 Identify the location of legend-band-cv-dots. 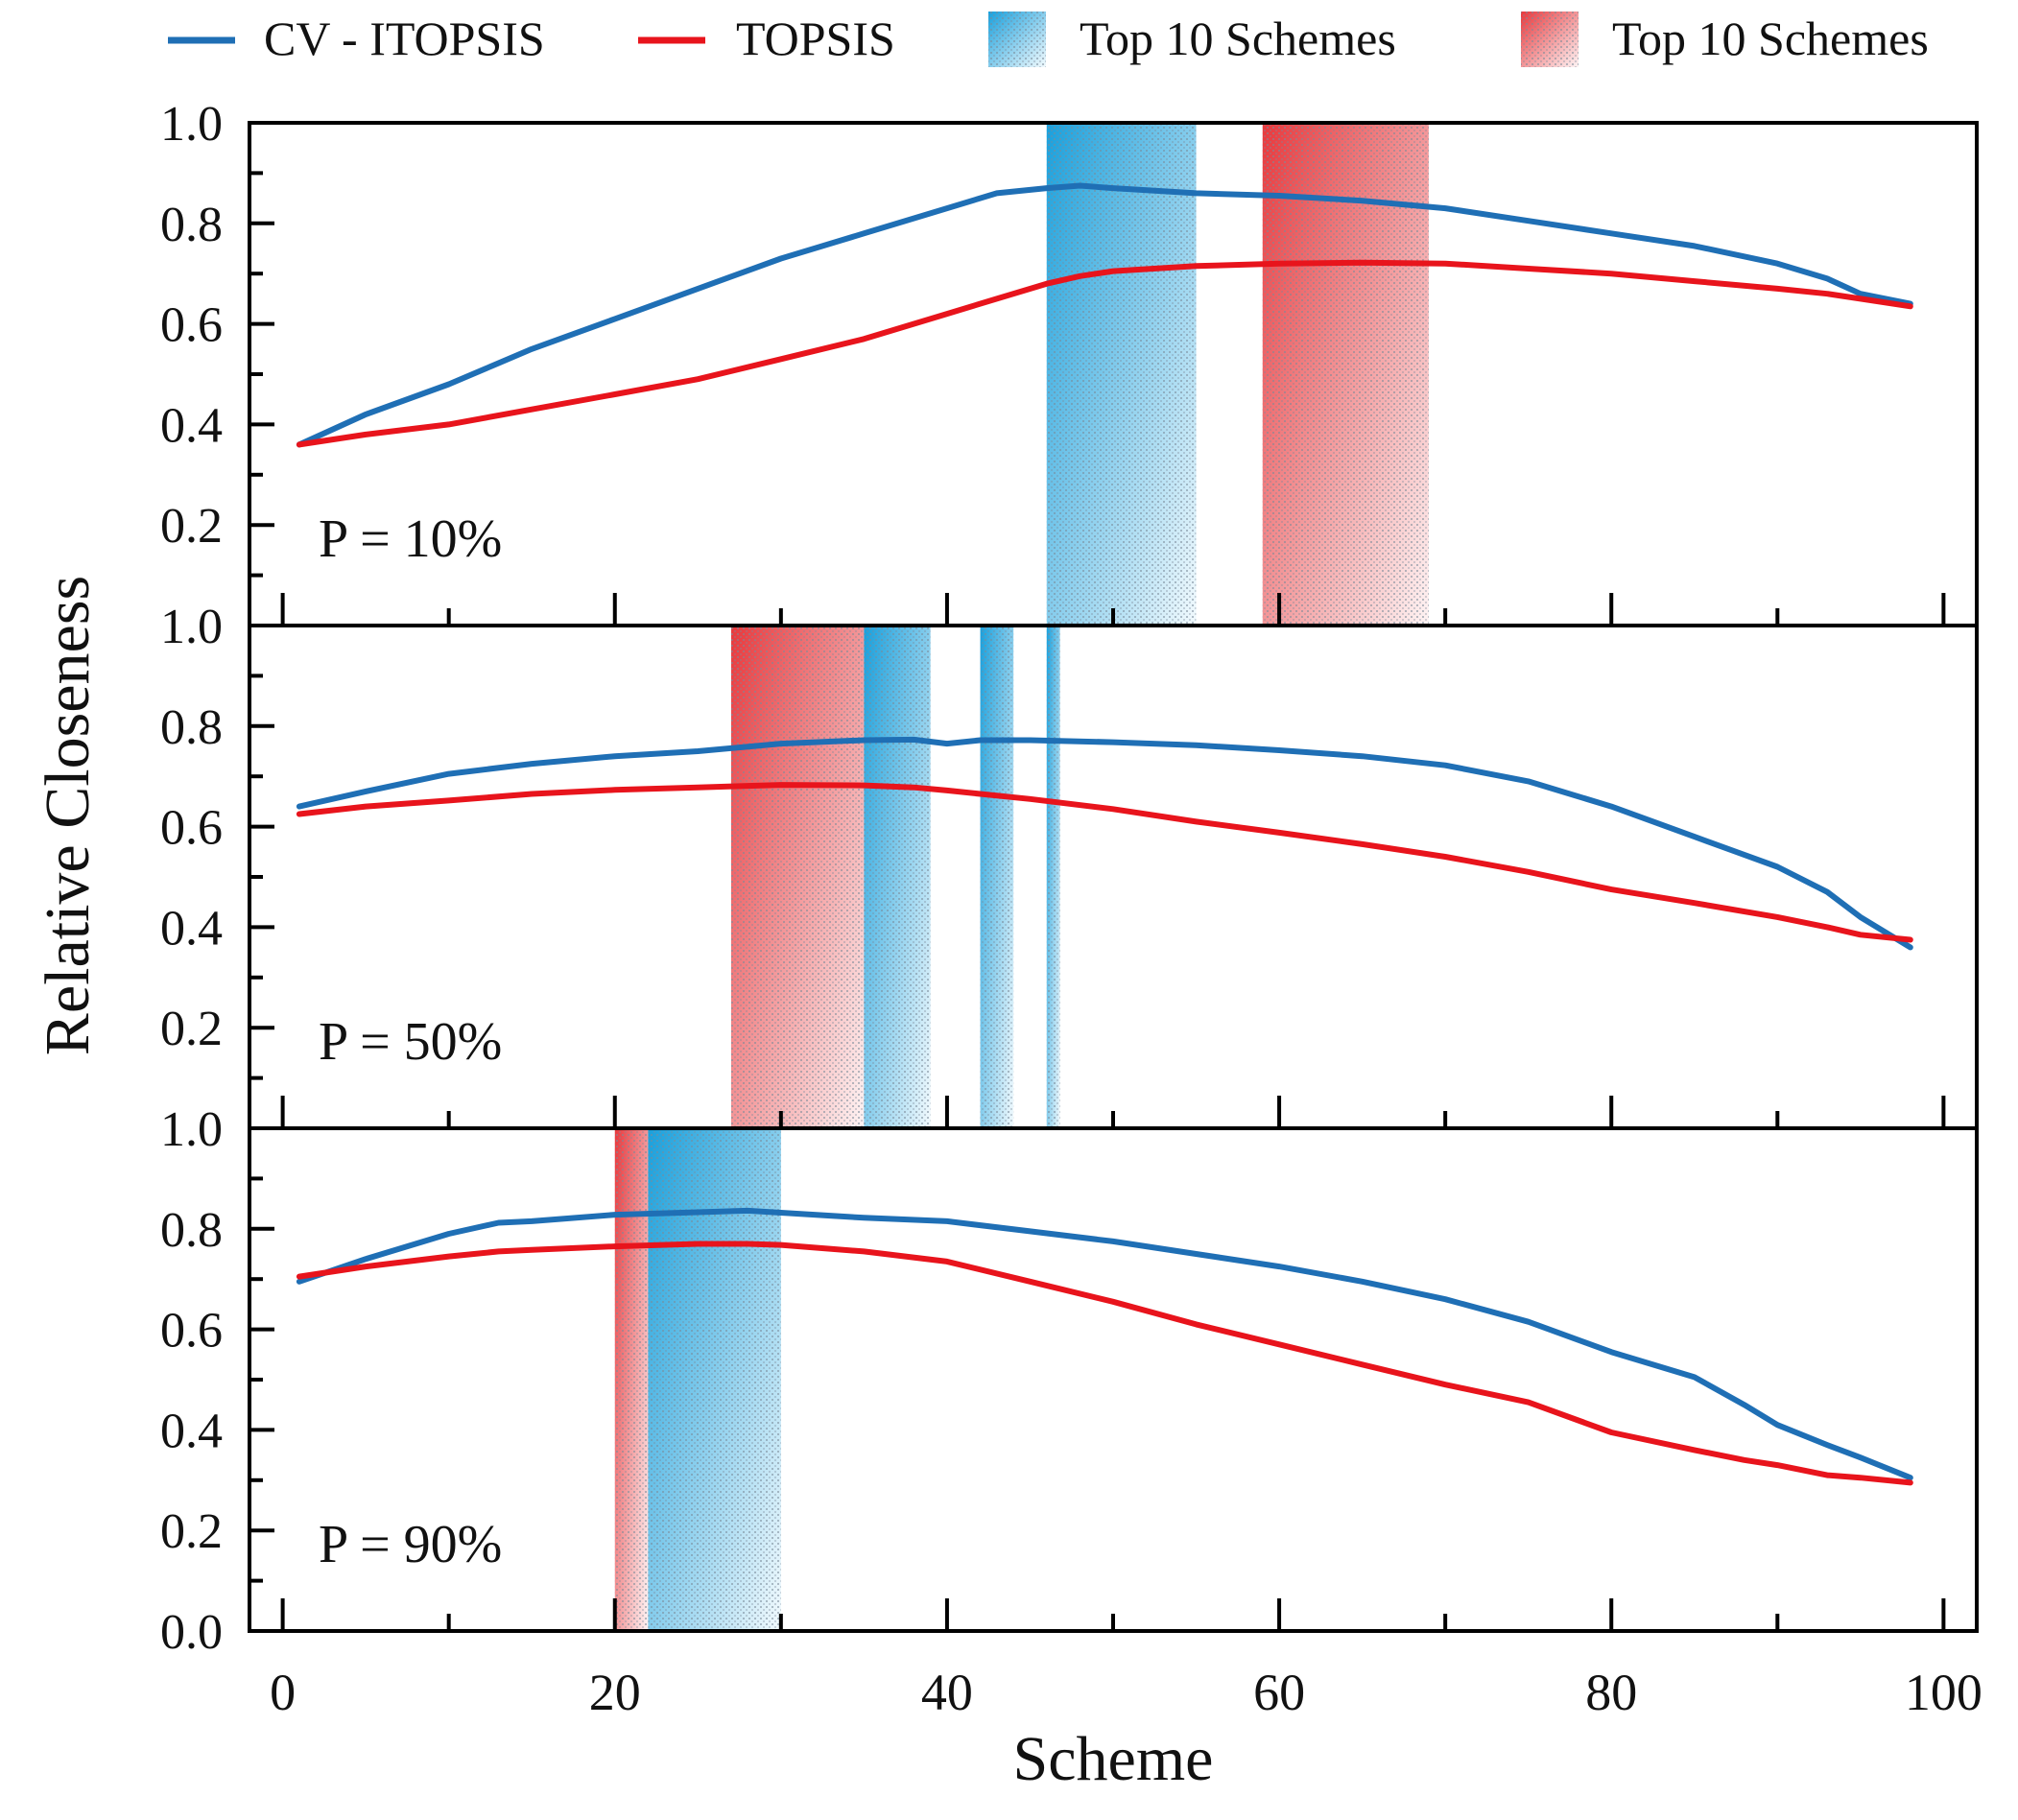
(1017, 39).